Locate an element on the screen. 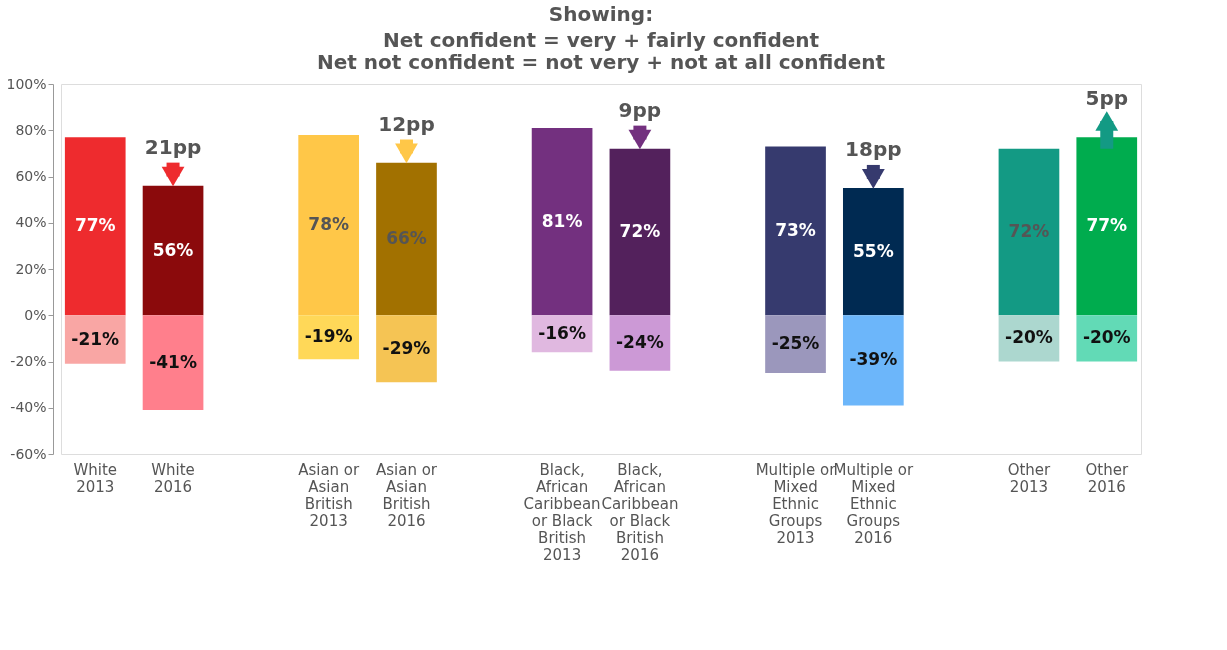 The image size is (1227, 650). data-label: 55% is located at coordinates (873, 250).